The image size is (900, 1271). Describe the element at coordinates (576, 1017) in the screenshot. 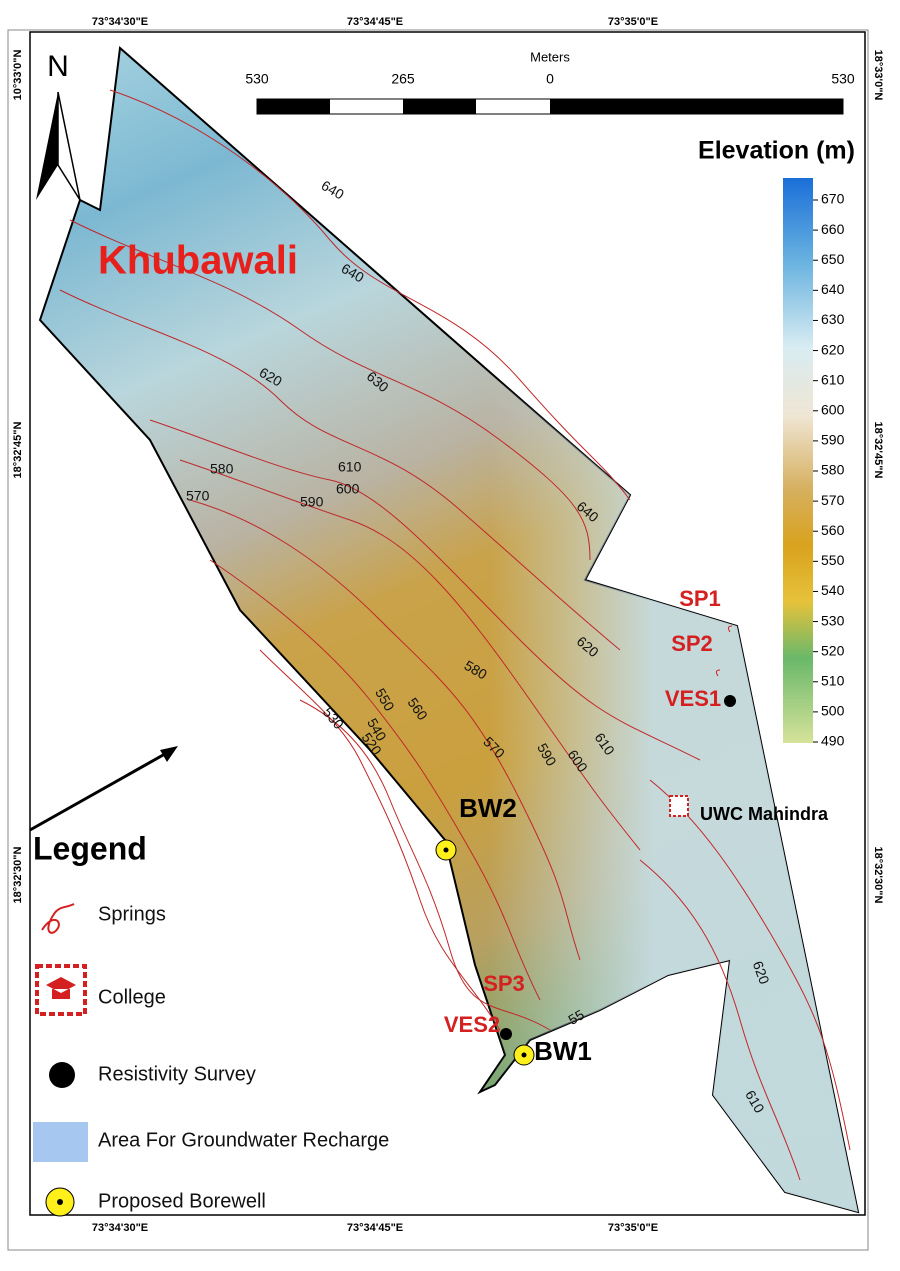

I see `contour-label: 55` at that location.